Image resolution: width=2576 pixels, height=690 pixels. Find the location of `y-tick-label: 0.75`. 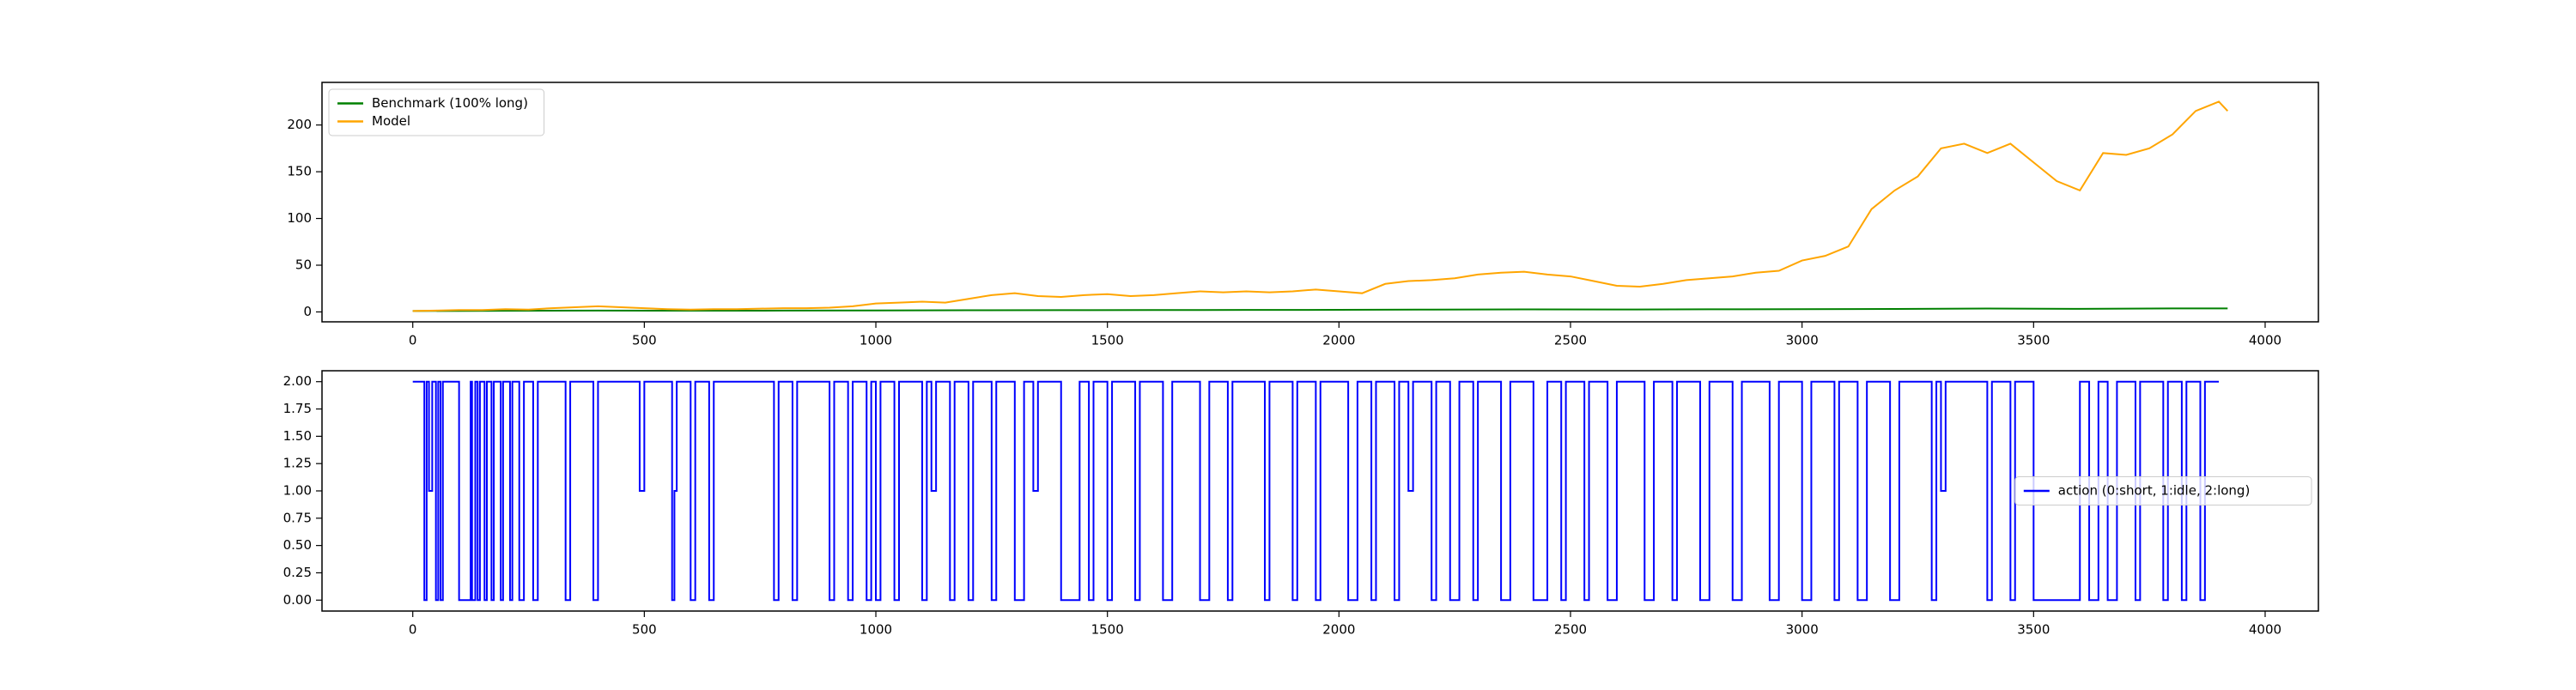

y-tick-label: 0.75 is located at coordinates (297, 517).